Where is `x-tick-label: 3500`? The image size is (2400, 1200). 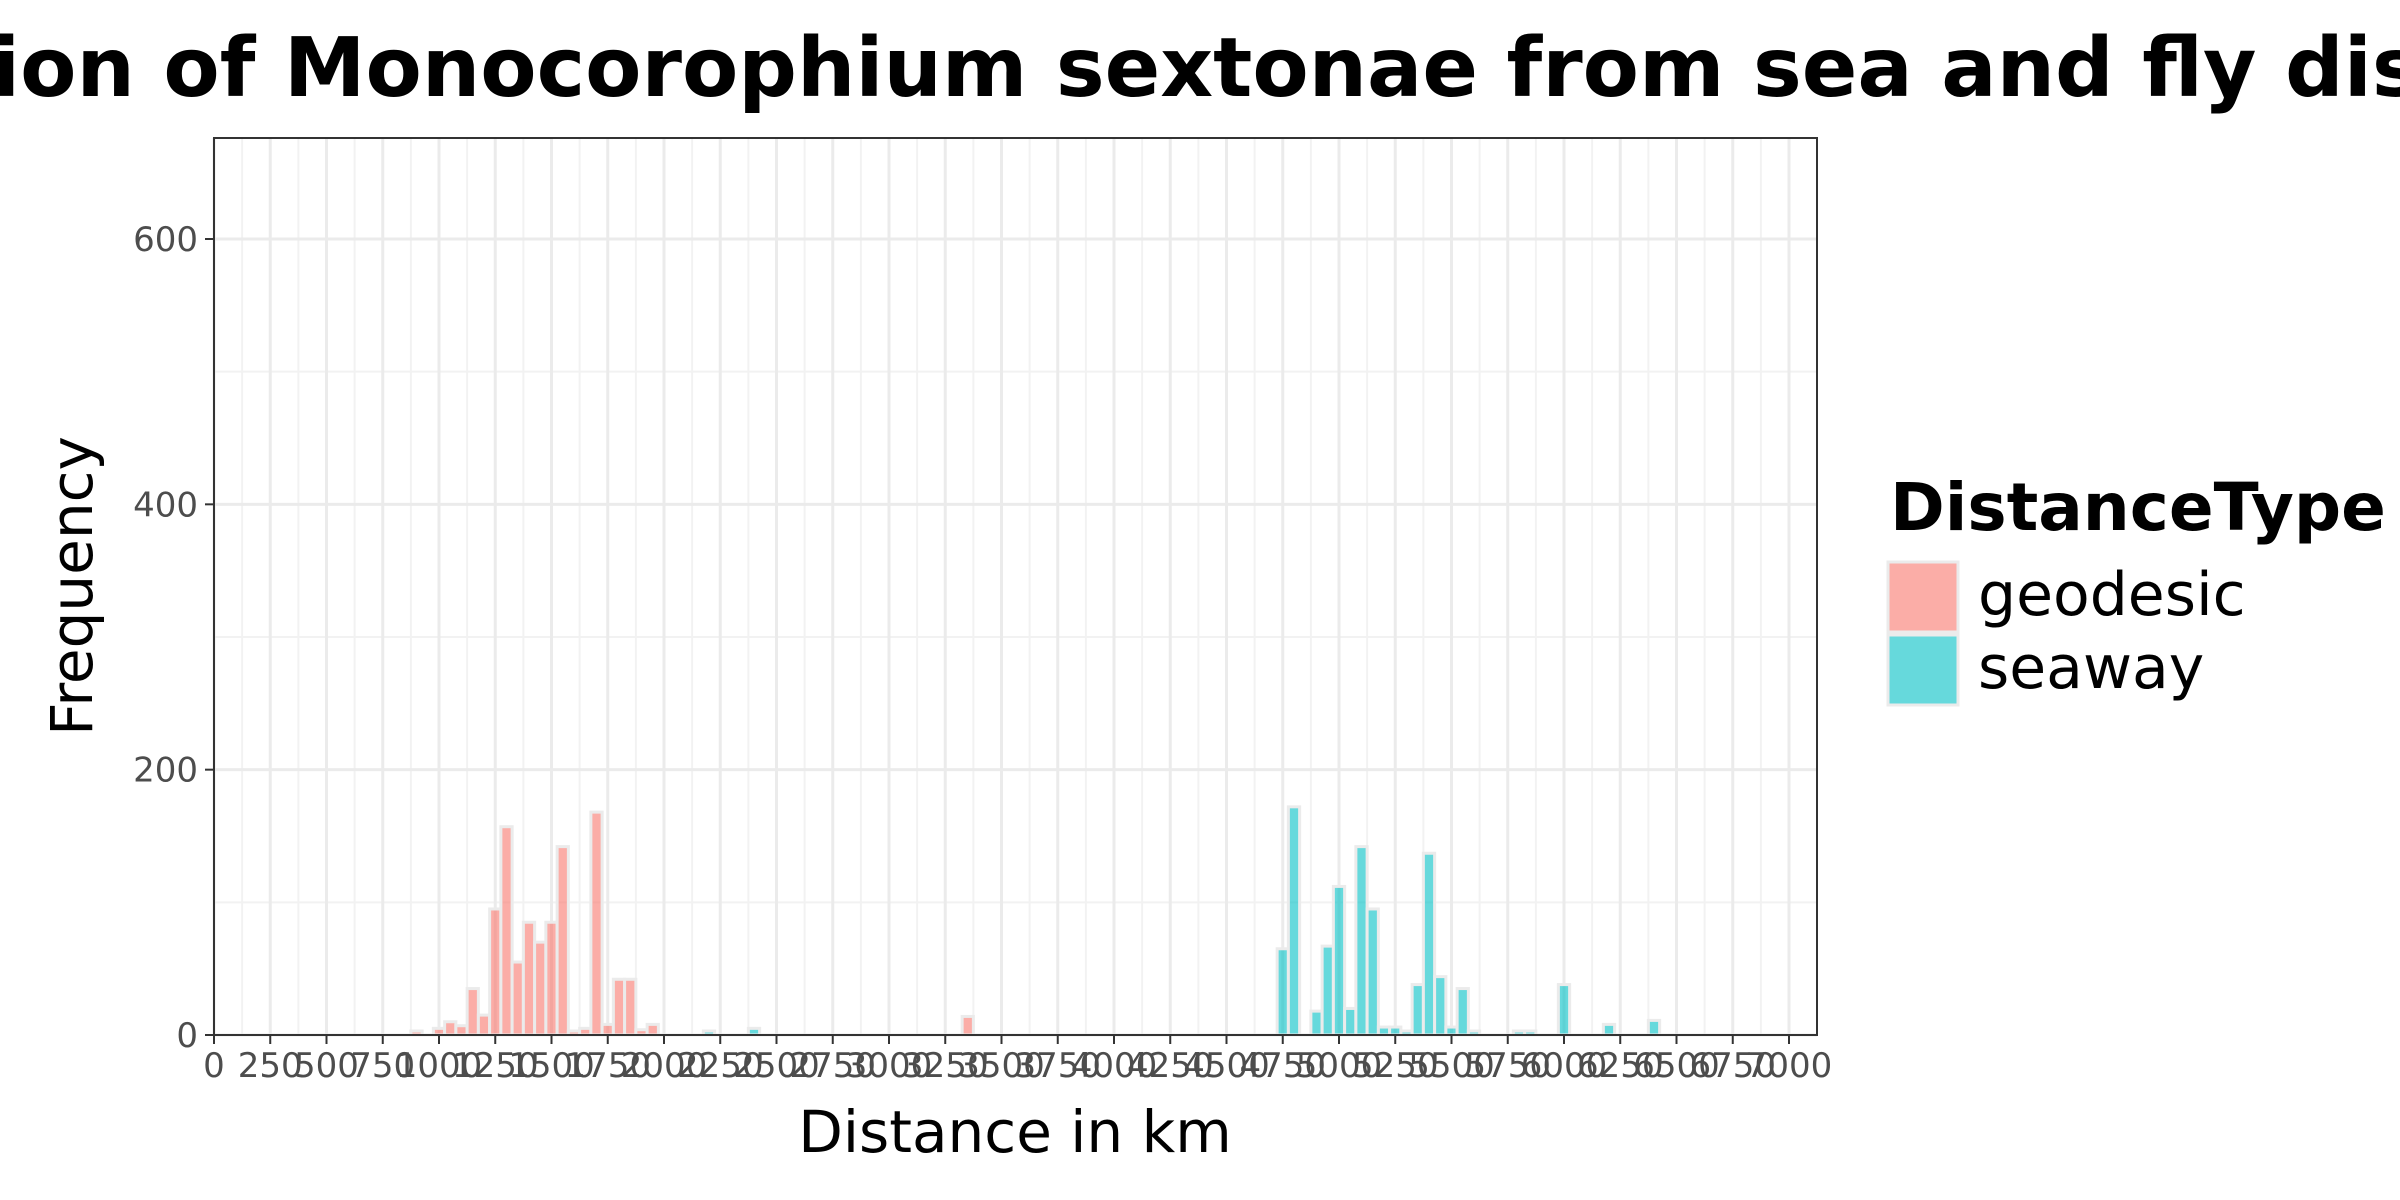
x-tick-label: 3500 is located at coordinates (1001, 1066).